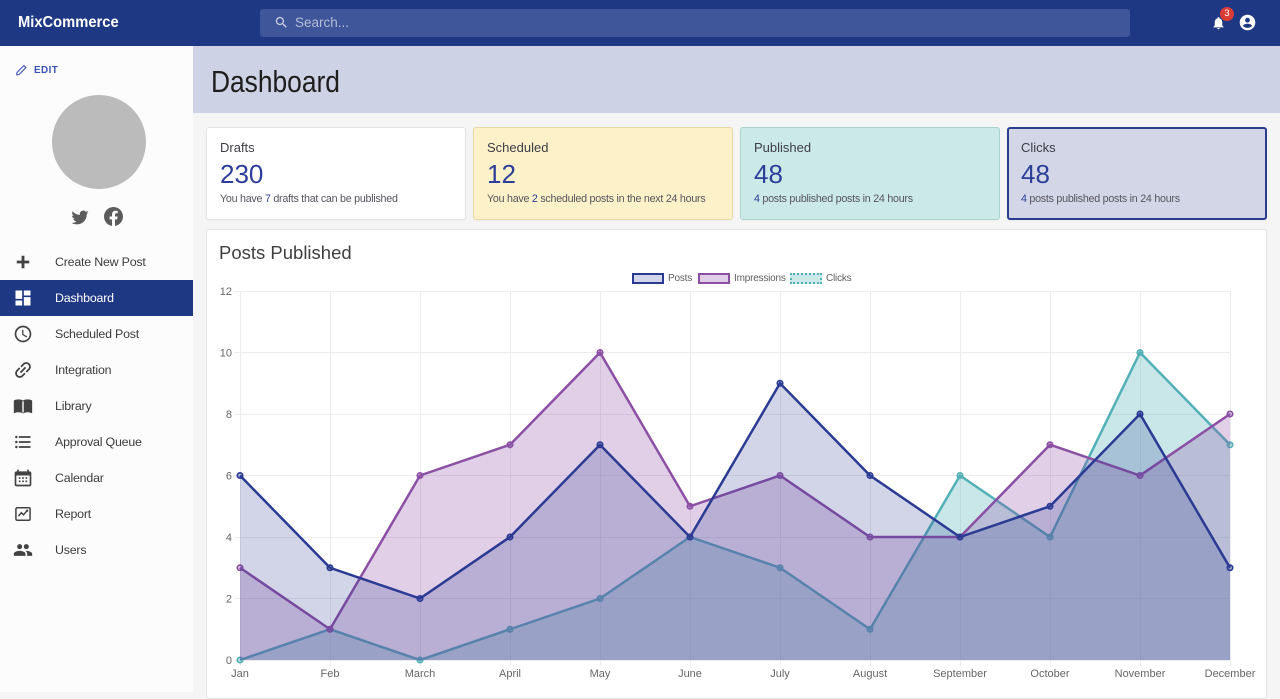 The width and height of the screenshot is (1280, 699). Describe the element at coordinates (229, 661) in the screenshot. I see `svg-text: 0` at that location.